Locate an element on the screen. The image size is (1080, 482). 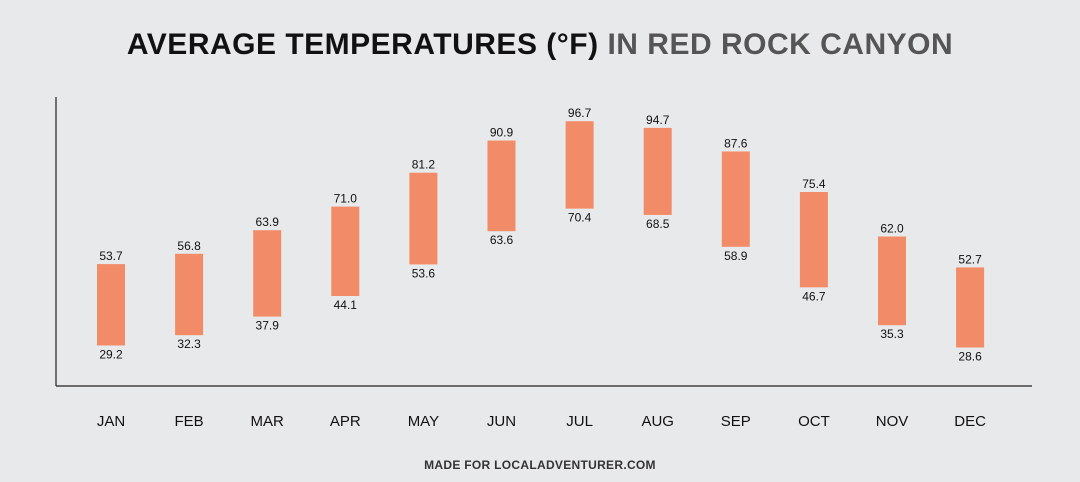
high-value-label: 62.0 is located at coordinates (892, 229).